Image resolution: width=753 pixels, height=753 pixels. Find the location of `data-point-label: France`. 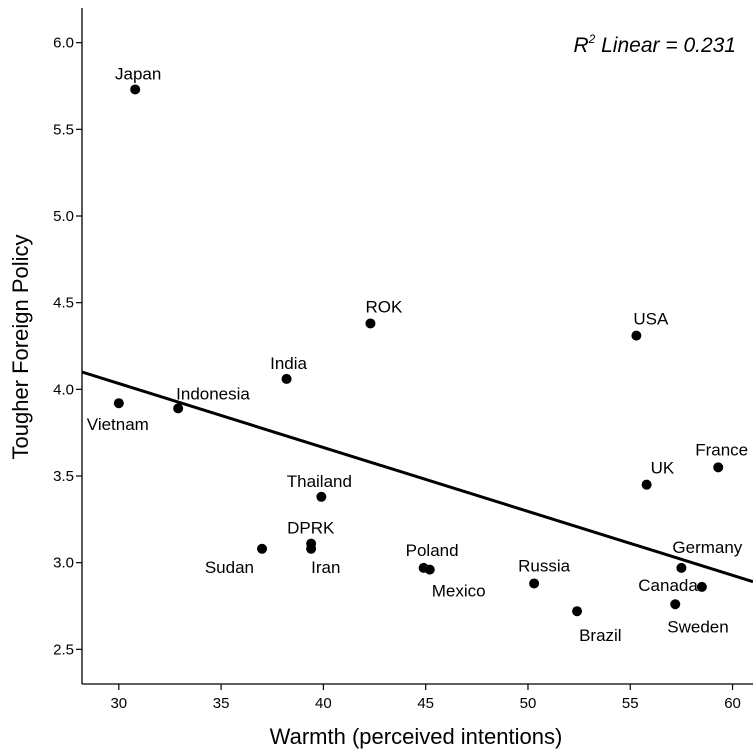

data-point-label: France is located at coordinates (721, 449).